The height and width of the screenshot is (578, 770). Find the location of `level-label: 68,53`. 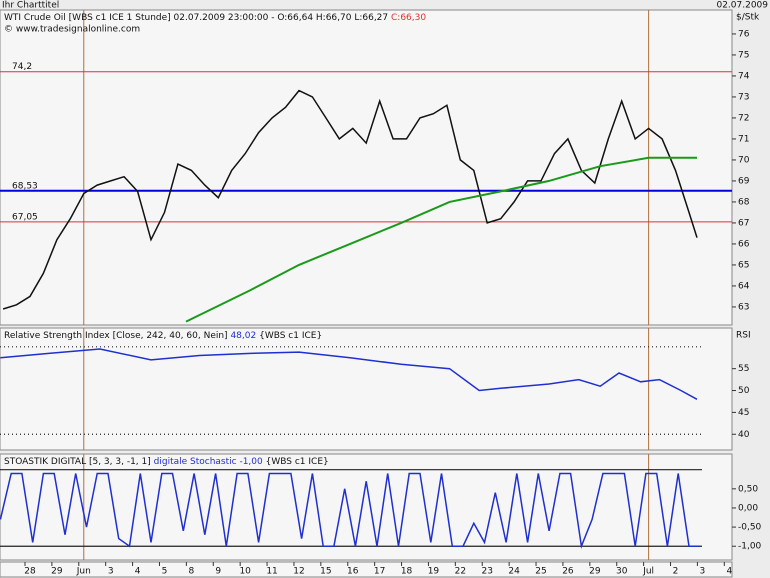

level-label: 68,53 is located at coordinates (25, 186).